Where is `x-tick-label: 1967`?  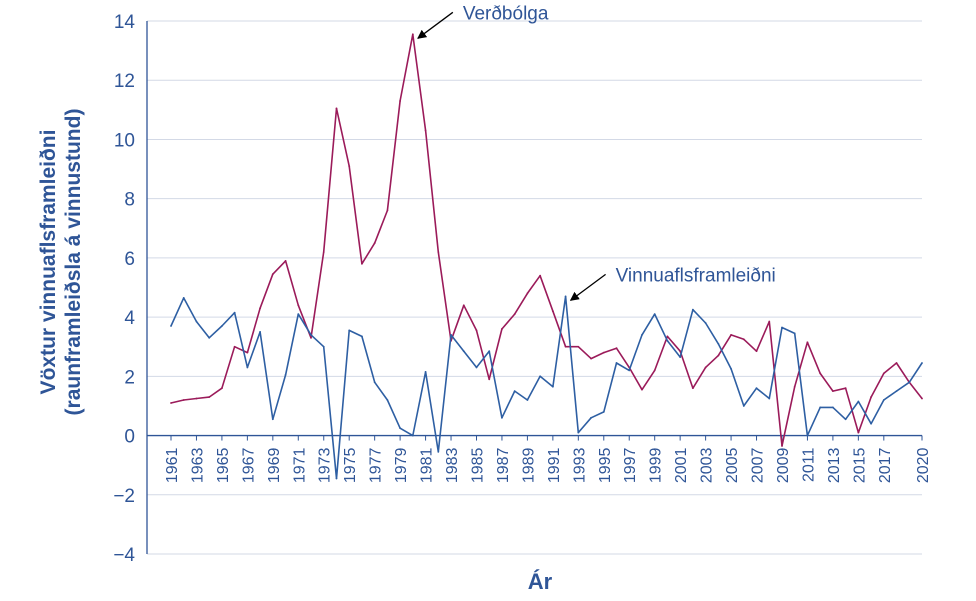 x-tick-label: 1967 is located at coordinates (248, 465).